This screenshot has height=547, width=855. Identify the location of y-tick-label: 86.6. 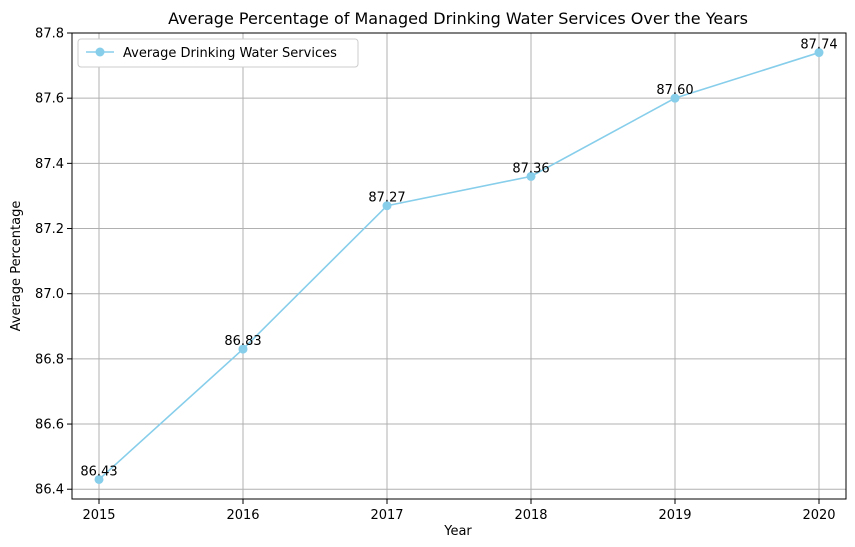
(49, 425).